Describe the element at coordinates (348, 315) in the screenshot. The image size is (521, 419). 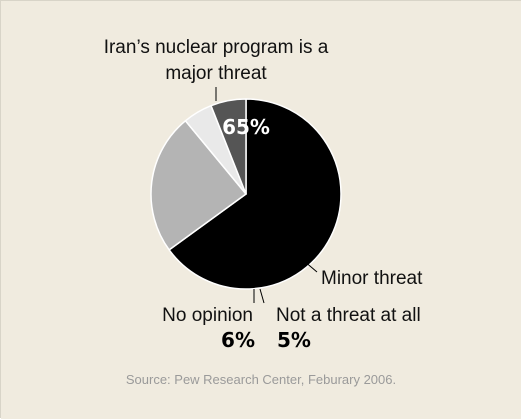
I see `slice-label-not-a-threat: Not a threat at all` at that location.